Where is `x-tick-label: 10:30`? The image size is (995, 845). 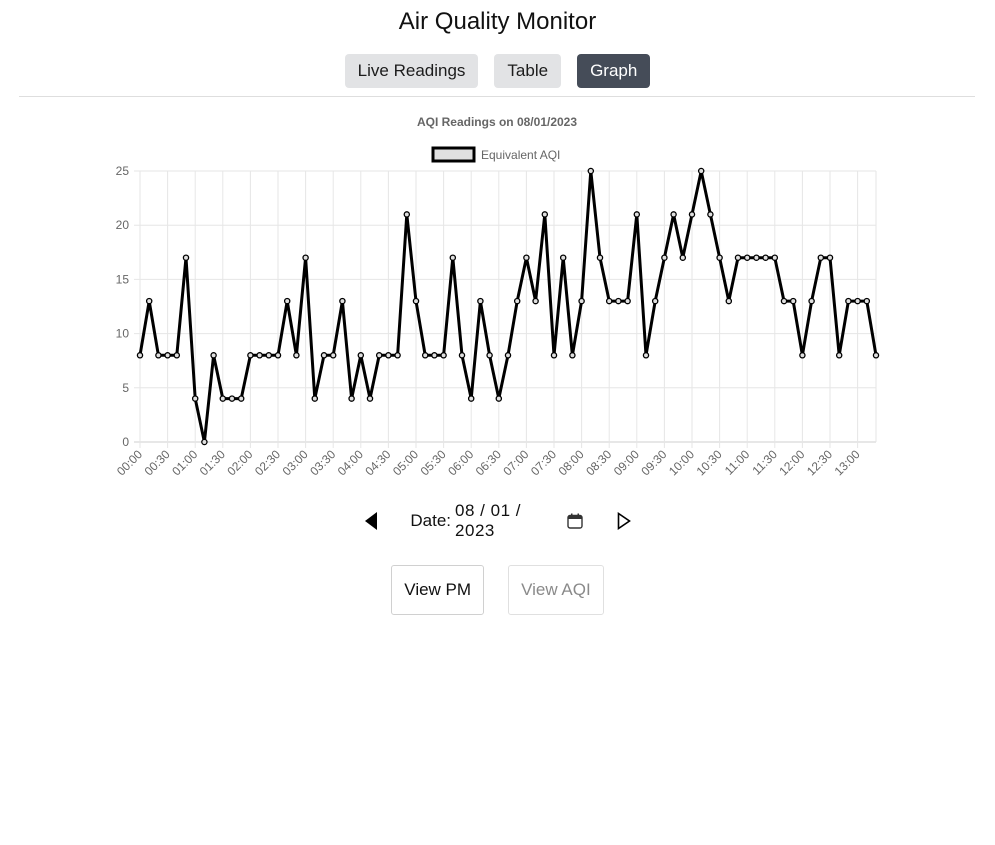
x-tick-label: 10:30 is located at coordinates (709, 462).